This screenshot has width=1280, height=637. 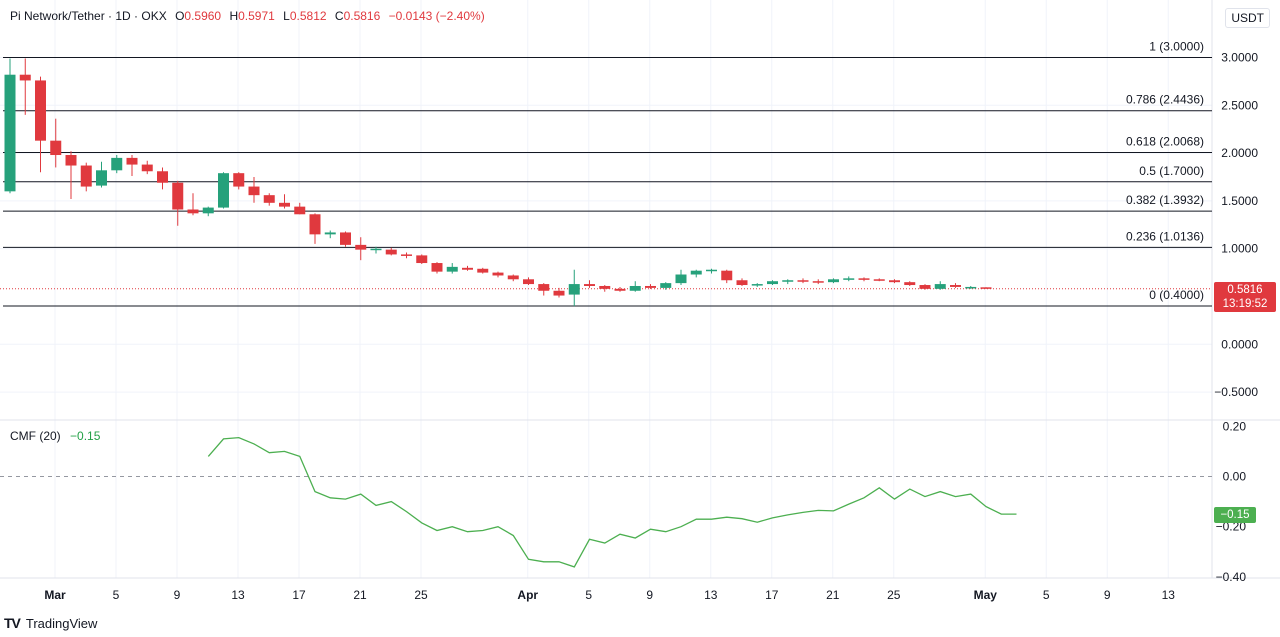 I want to click on time-axis-label: Mar, so click(x=55, y=595).